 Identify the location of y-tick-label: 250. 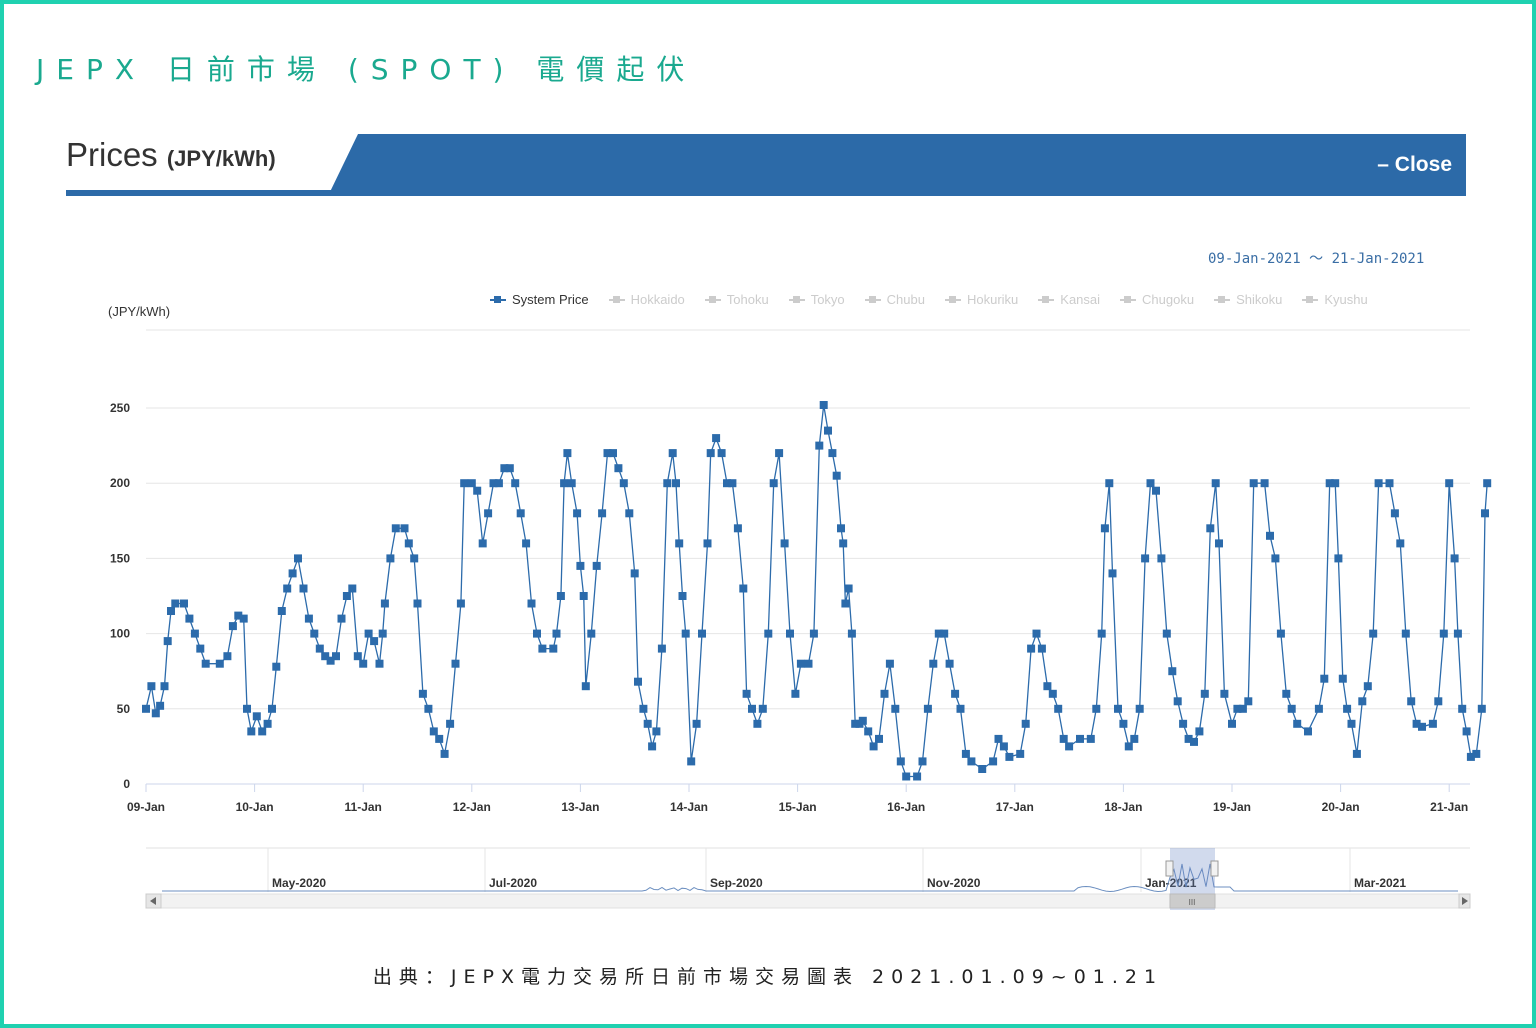
(120, 408).